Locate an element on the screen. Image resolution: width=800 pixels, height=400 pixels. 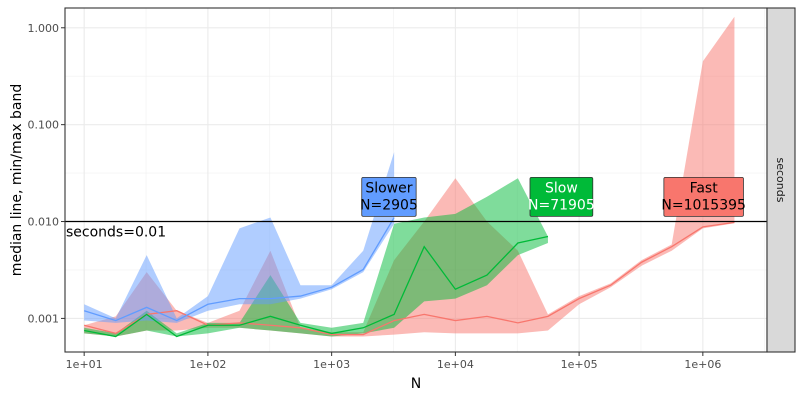
median-line-slow is located at coordinates (316, 286).